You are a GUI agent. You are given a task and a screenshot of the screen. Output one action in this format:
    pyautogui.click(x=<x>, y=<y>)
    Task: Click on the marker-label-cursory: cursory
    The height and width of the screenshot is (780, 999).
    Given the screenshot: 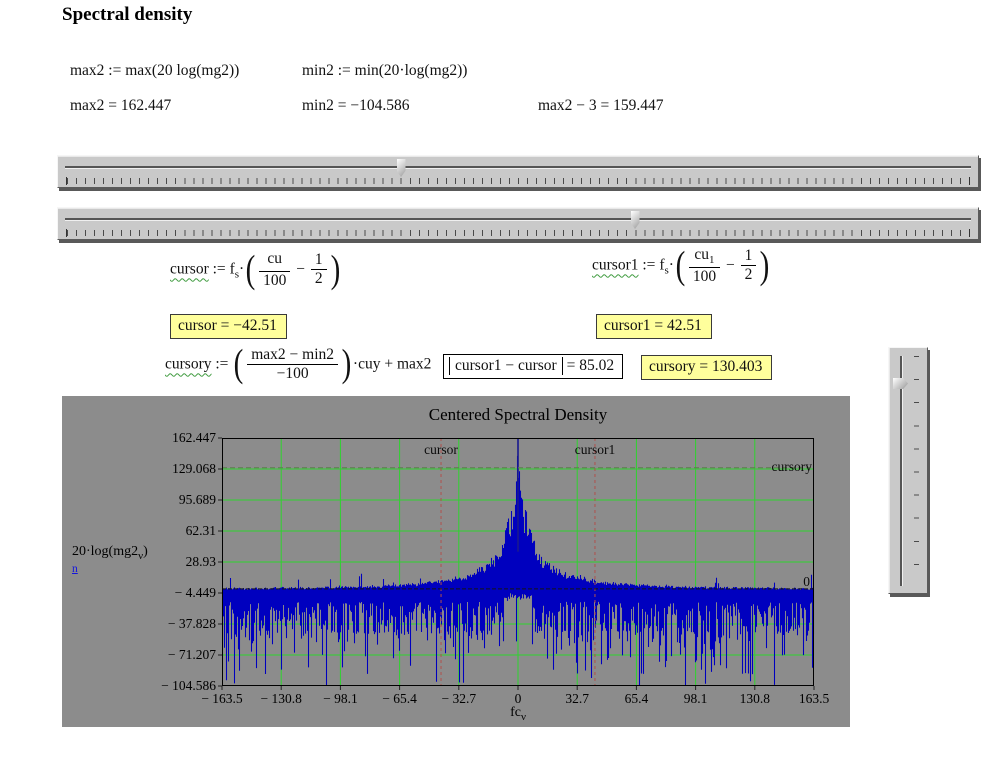 What is the action you would take?
    pyautogui.click(x=792, y=466)
    